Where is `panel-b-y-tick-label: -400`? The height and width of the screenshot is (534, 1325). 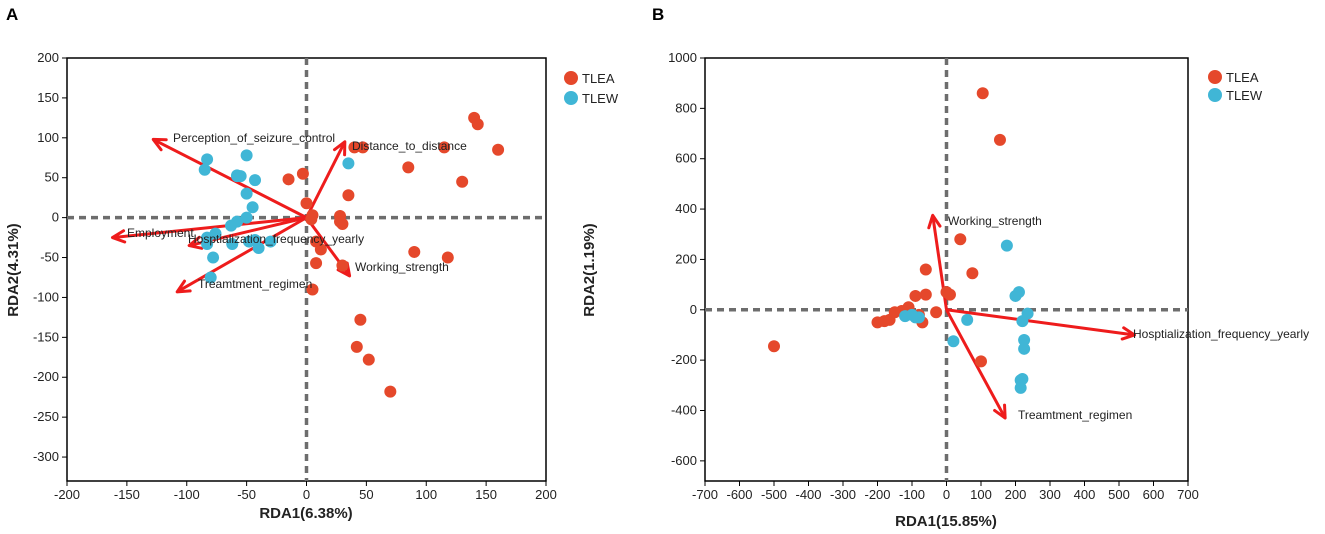
panel-b-y-tick-label: -400 is located at coordinates (684, 410).